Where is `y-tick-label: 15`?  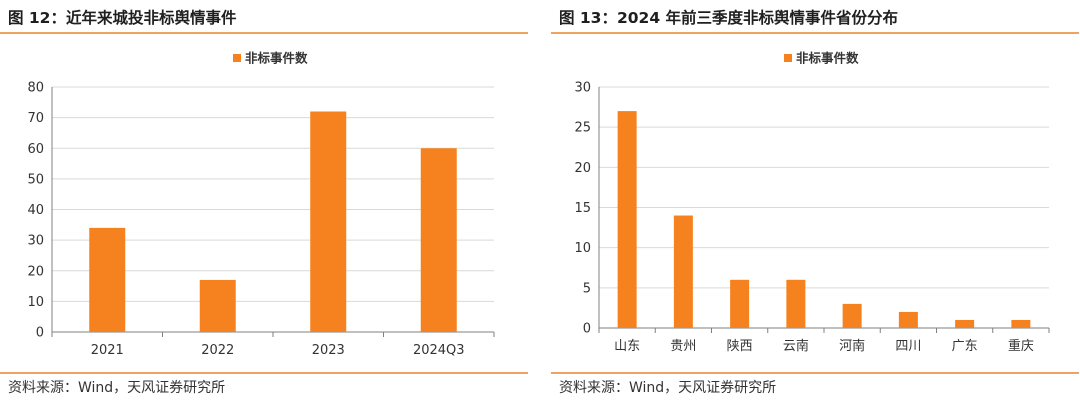 y-tick-label: 15 is located at coordinates (582, 208).